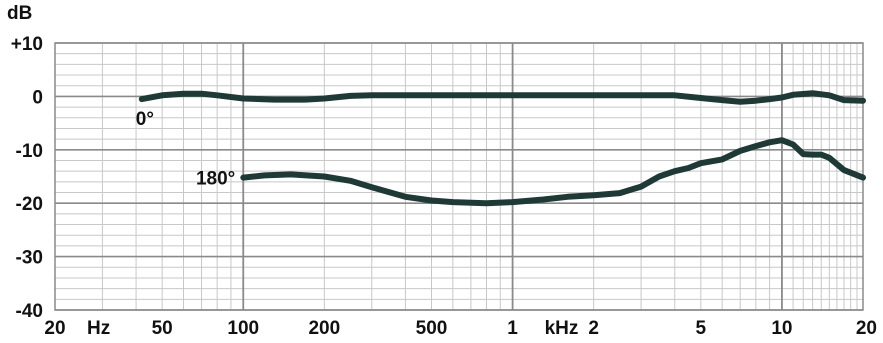 The width and height of the screenshot is (883, 343). What do you see at coordinates (27, 44) in the screenshot?
I see `y-tick-label: +10` at bounding box center [27, 44].